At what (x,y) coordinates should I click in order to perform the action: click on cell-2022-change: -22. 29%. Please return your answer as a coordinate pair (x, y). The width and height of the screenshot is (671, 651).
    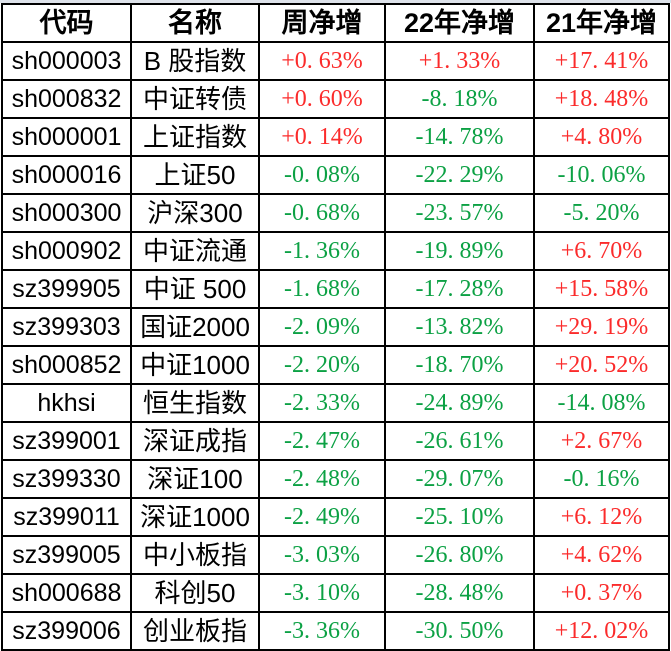
    Looking at the image, I should click on (459, 175).